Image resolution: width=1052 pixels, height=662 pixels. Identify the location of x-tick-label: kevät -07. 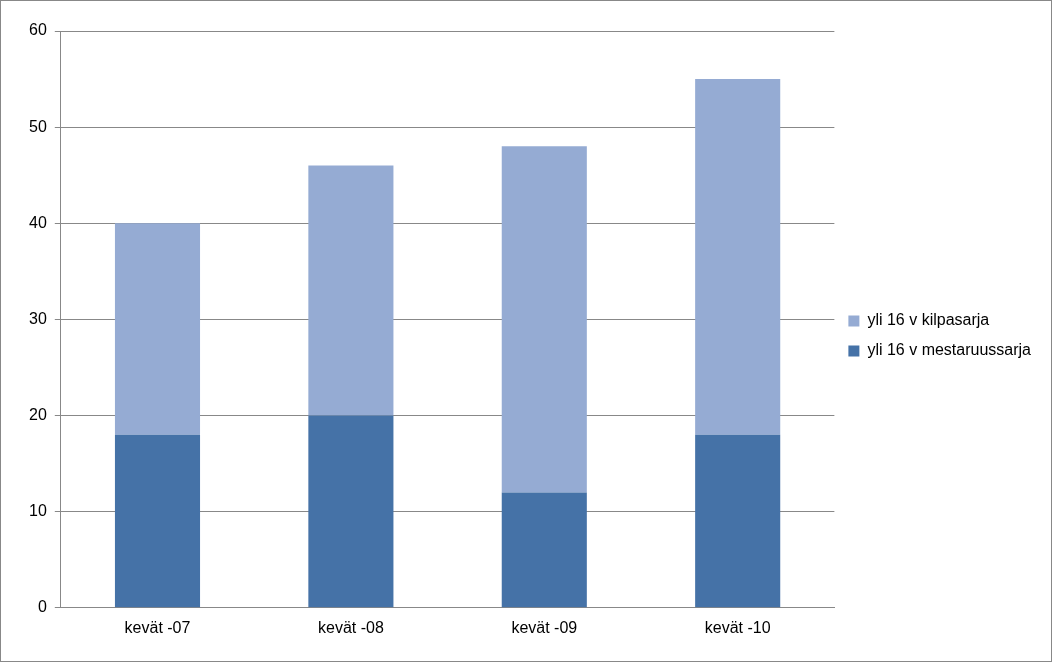
(157, 627).